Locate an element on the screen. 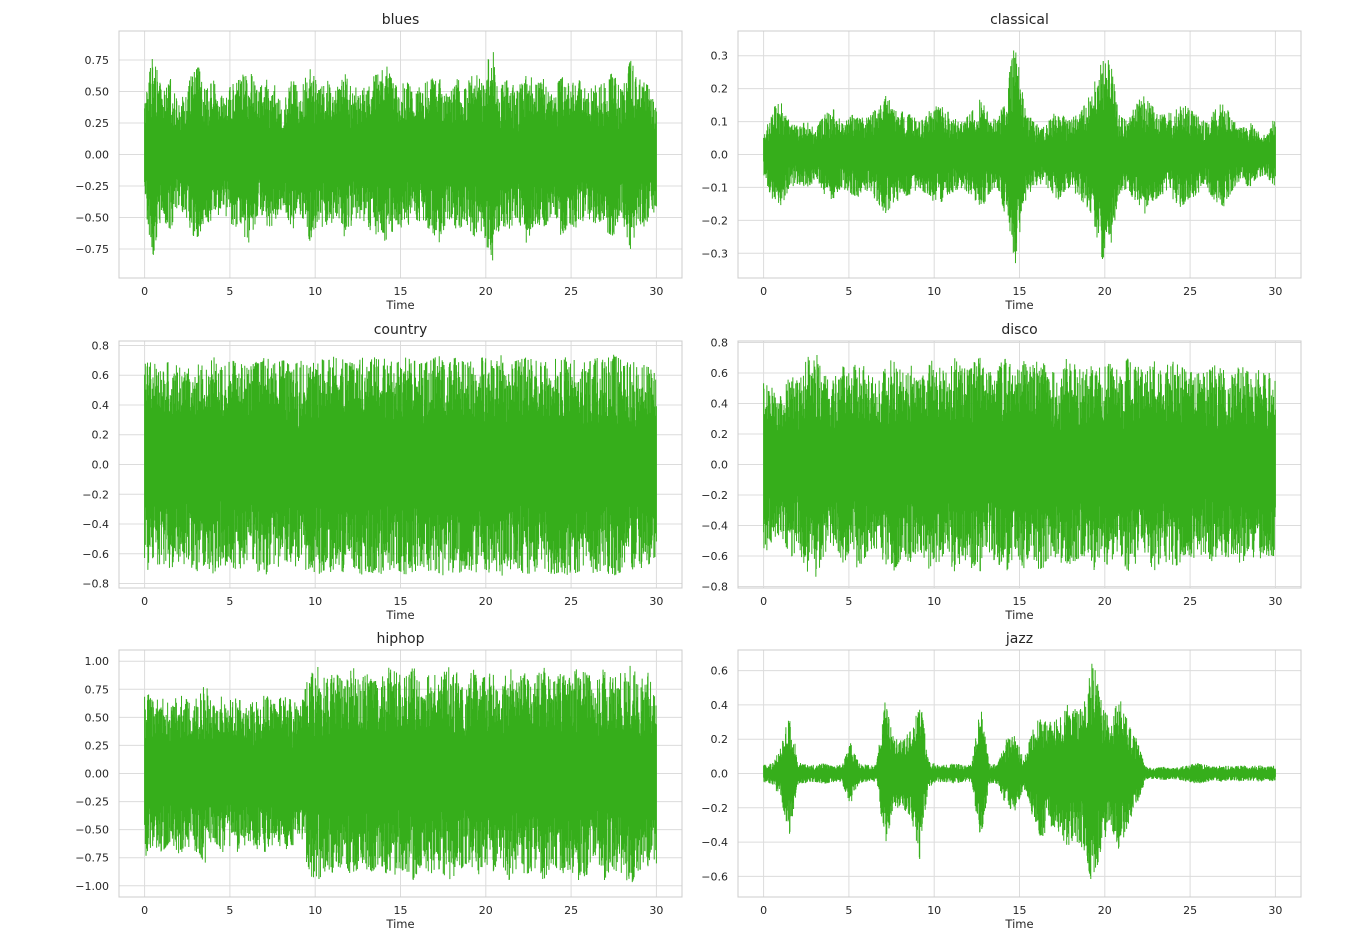 This screenshot has width=1348, height=942. y-tick-label: −1.00 is located at coordinates (92, 886).